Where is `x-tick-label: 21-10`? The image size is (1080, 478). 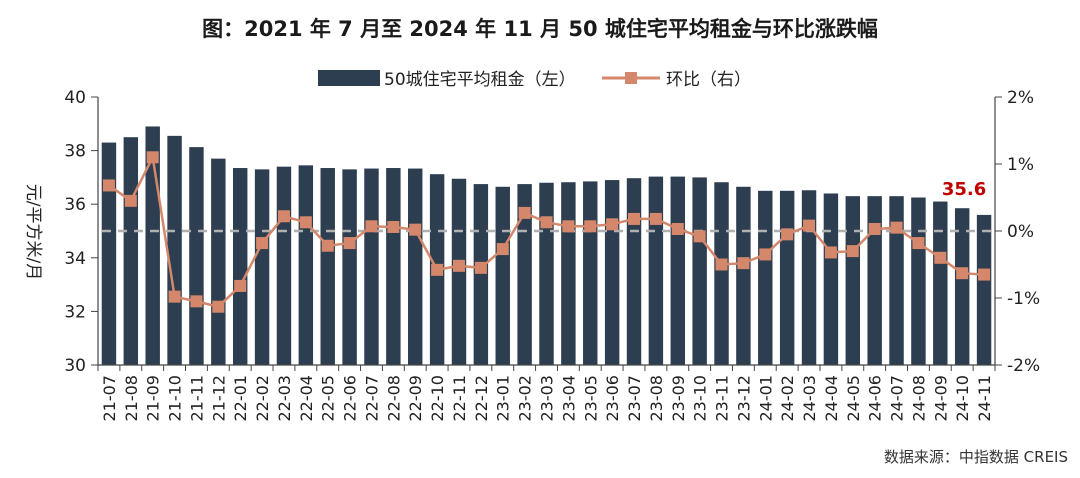 x-tick-label: 21-10 is located at coordinates (175, 398).